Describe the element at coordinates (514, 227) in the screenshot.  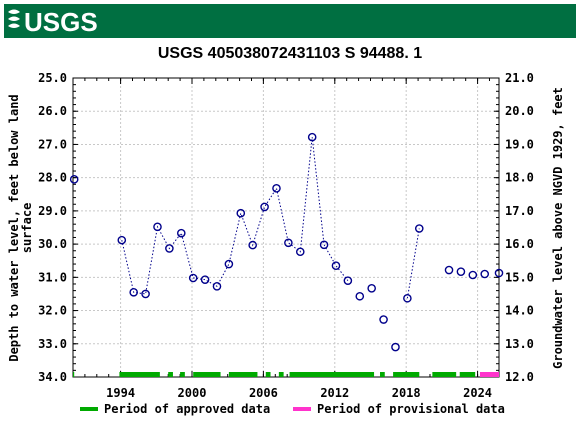
I see `right-axis: 21.0 20.0 19.0 18.0 17.0 16.0 15.0 14.0 13.0 12.0` at that location.